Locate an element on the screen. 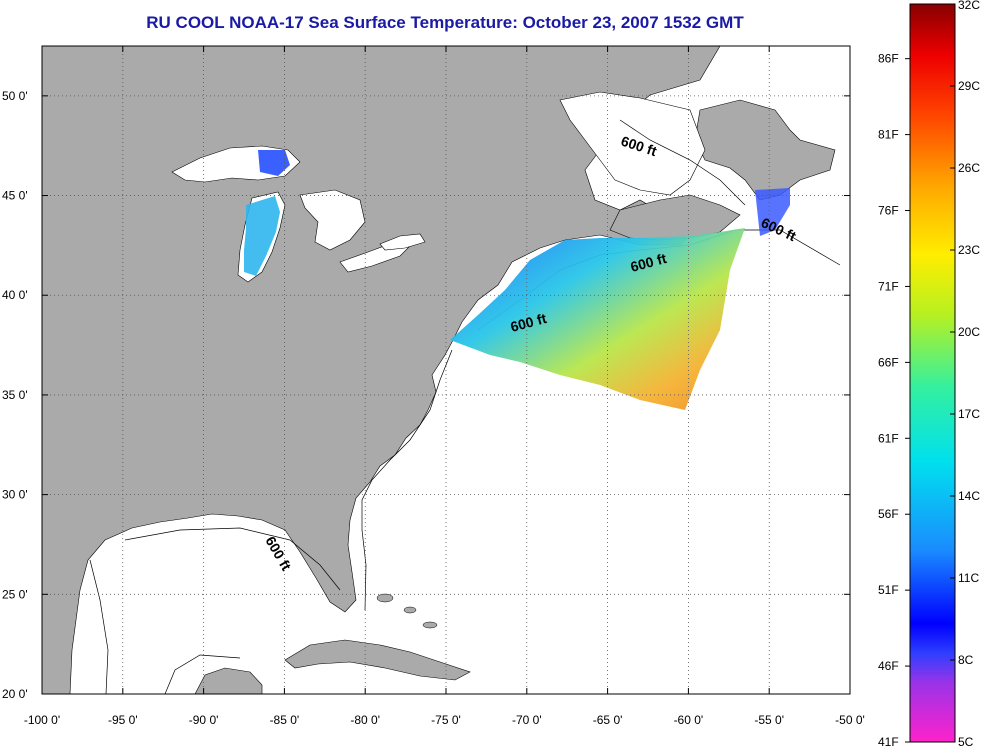 Image resolution: width=984 pixels, height=754 pixels. lon-tick-label: -85 0' is located at coordinates (285, 720).